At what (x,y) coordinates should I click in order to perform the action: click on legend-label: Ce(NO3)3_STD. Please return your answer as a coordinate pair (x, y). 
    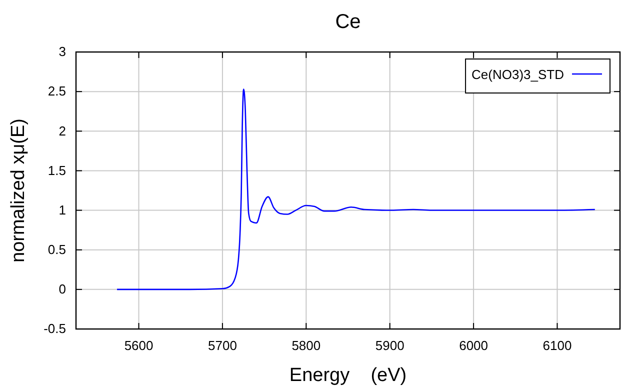
    Looking at the image, I should click on (518, 74).